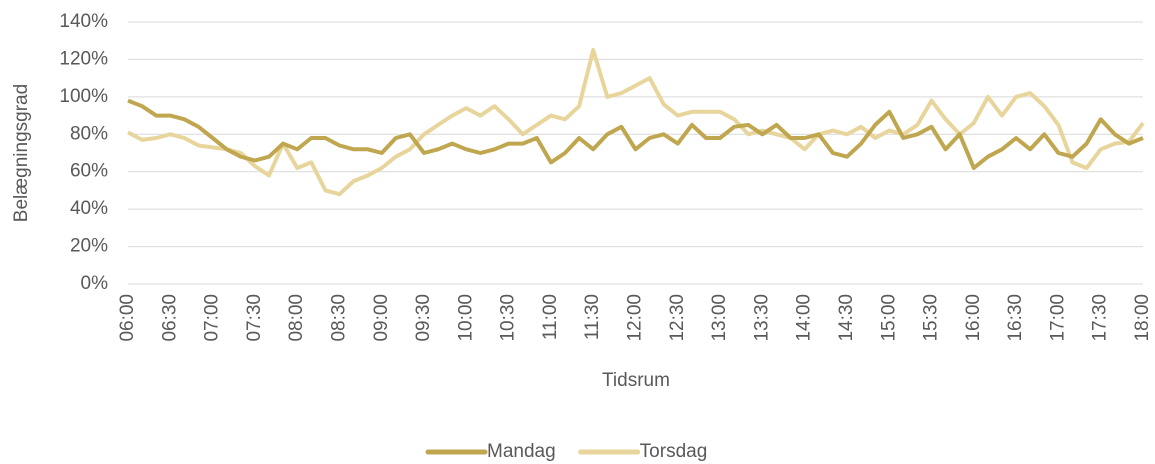 This screenshot has width=1155, height=464. What do you see at coordinates (89, 171) in the screenshot?
I see `y-tick-label: 60%` at bounding box center [89, 171].